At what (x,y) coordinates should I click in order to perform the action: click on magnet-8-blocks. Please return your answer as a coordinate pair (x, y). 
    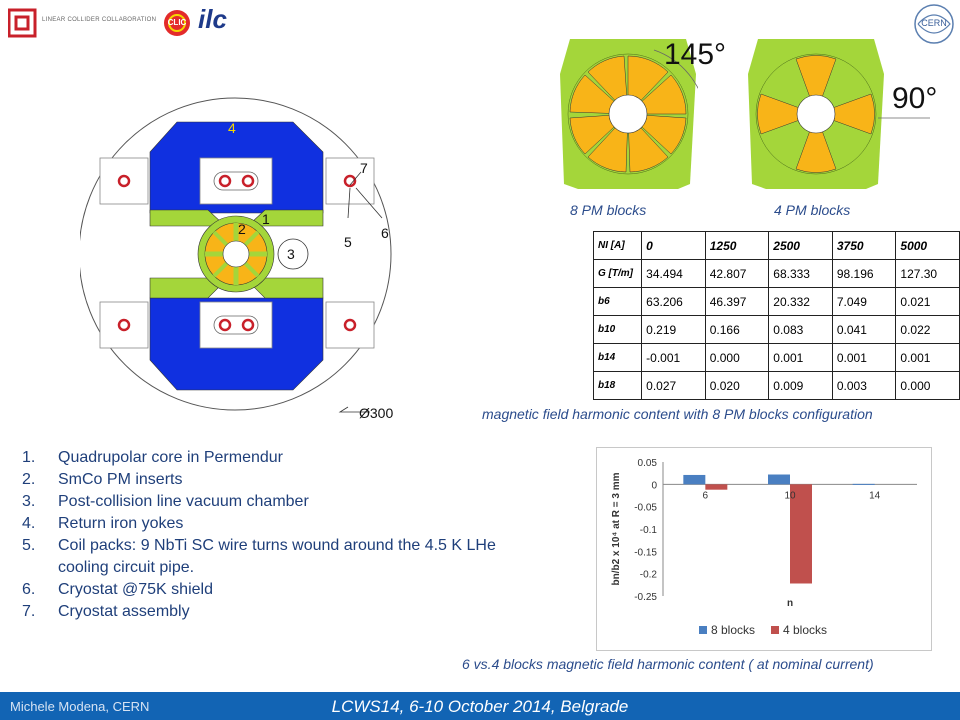
    Looking at the image, I should click on (632, 114).